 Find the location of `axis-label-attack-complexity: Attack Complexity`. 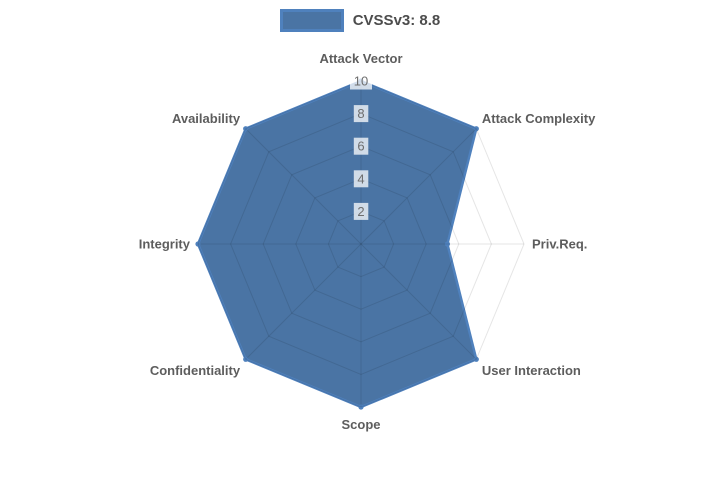

axis-label-attack-complexity: Attack Complexity is located at coordinates (539, 118).